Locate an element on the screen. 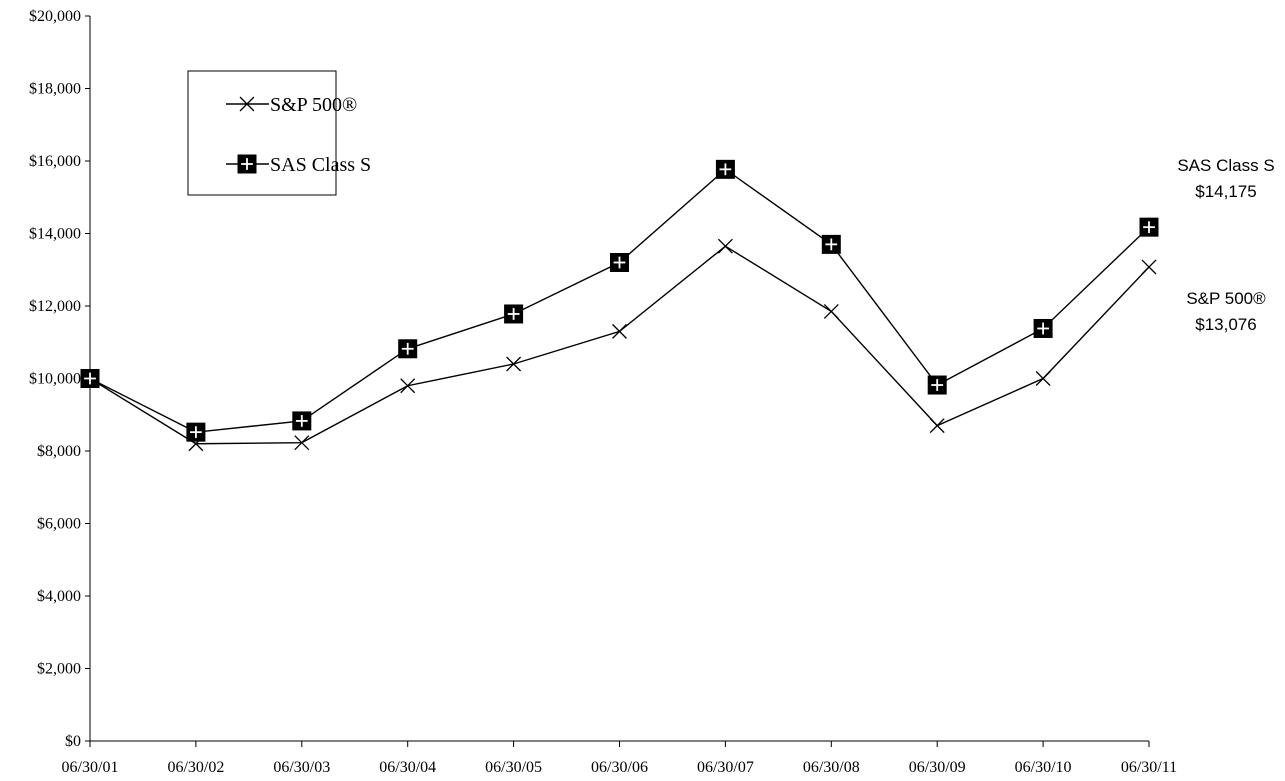  legend-box is located at coordinates (262, 133).